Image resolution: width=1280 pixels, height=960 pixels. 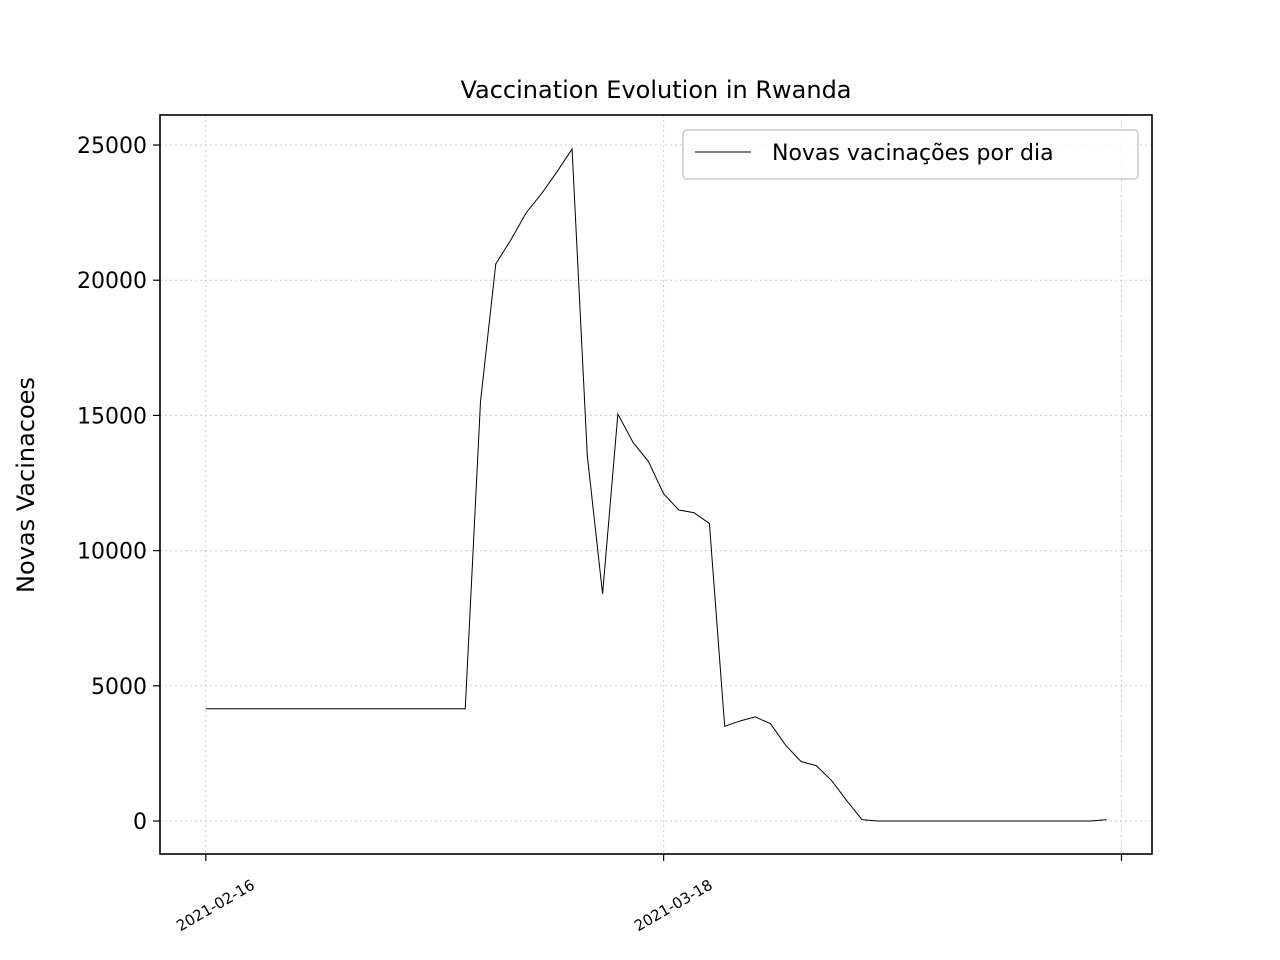 What do you see at coordinates (140, 822) in the screenshot?
I see `y-tick-label: 0` at bounding box center [140, 822].